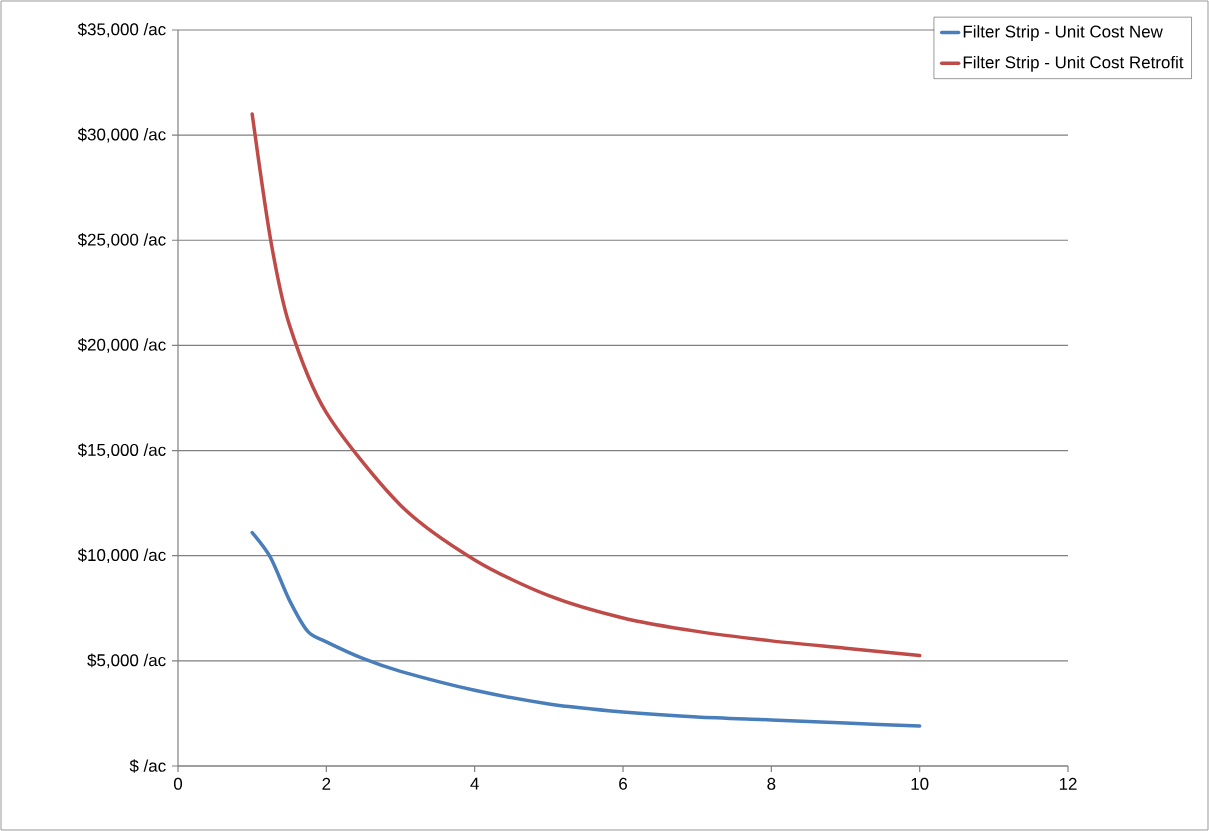  I want to click on x-tick-label: 8, so click(771, 783).